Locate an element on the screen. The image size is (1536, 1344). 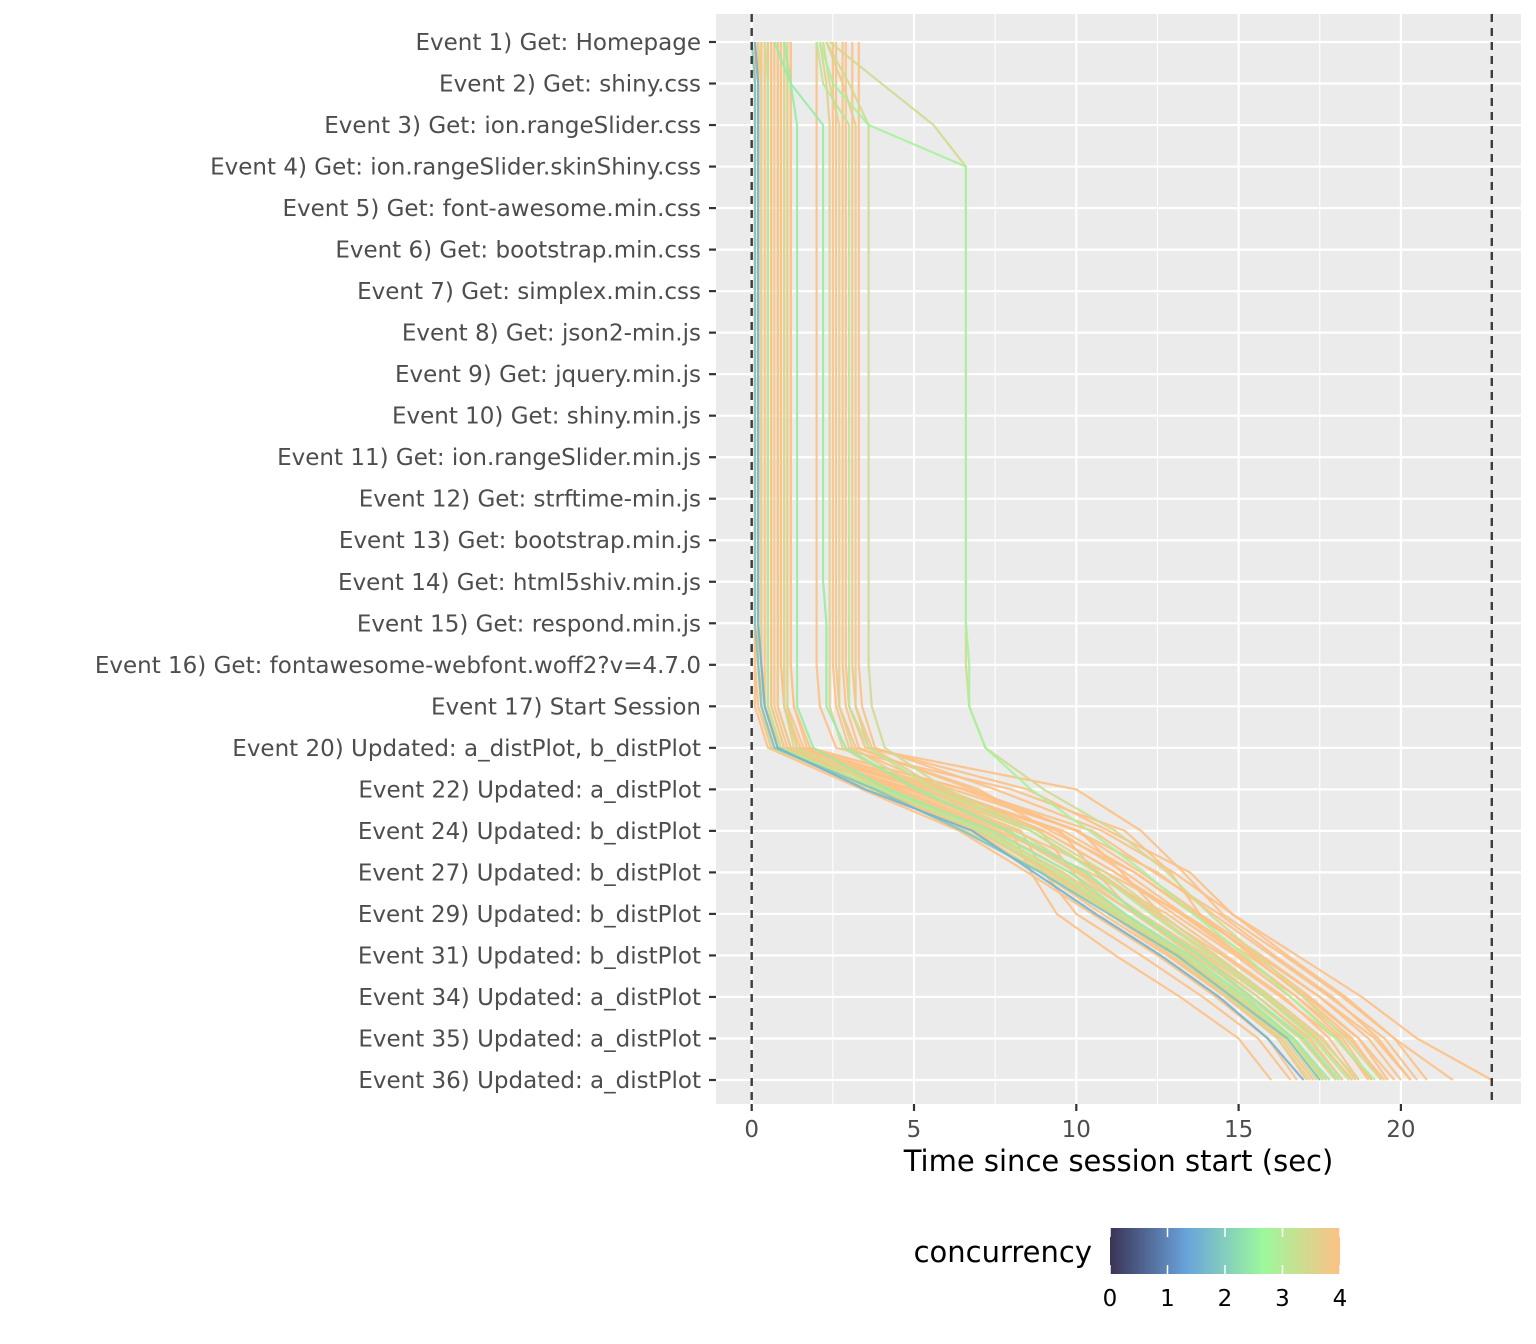
y-tick-label: Event 22) Updated: a_distPlot is located at coordinates (529, 790).